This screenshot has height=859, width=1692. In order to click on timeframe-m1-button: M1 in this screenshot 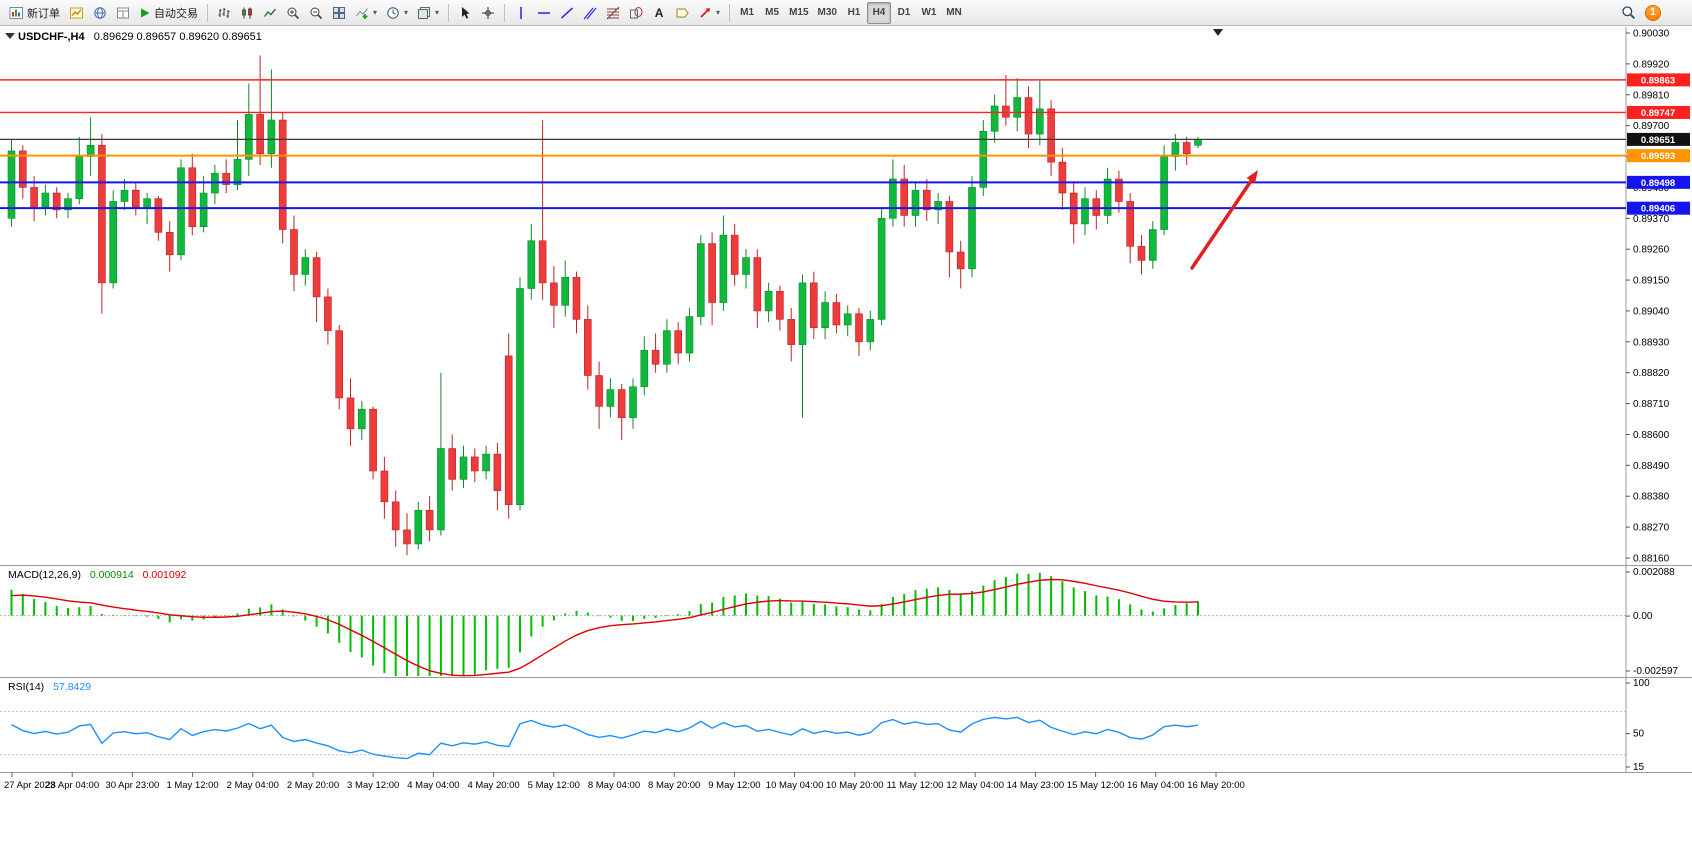, I will do `click(747, 12)`.